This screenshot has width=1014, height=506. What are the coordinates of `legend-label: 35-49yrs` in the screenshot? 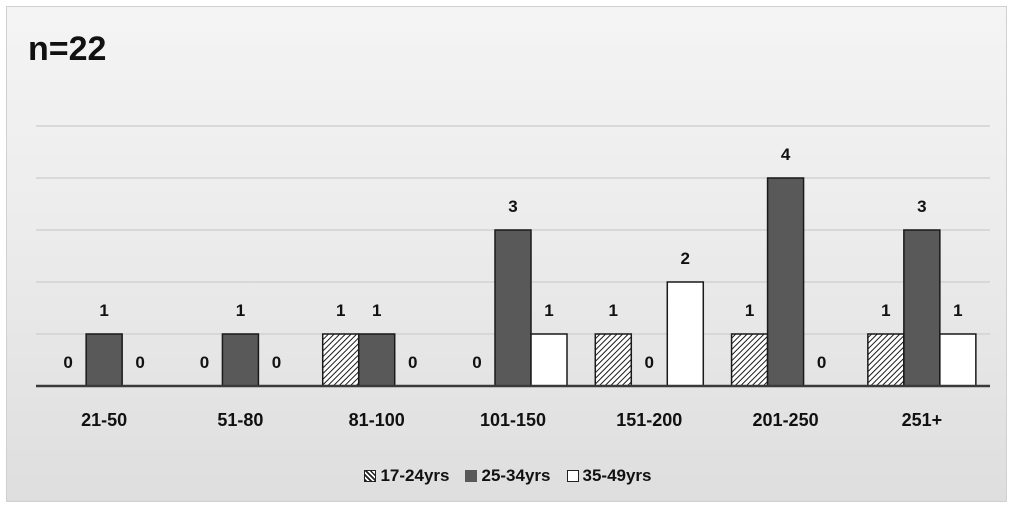 It's located at (617, 475).